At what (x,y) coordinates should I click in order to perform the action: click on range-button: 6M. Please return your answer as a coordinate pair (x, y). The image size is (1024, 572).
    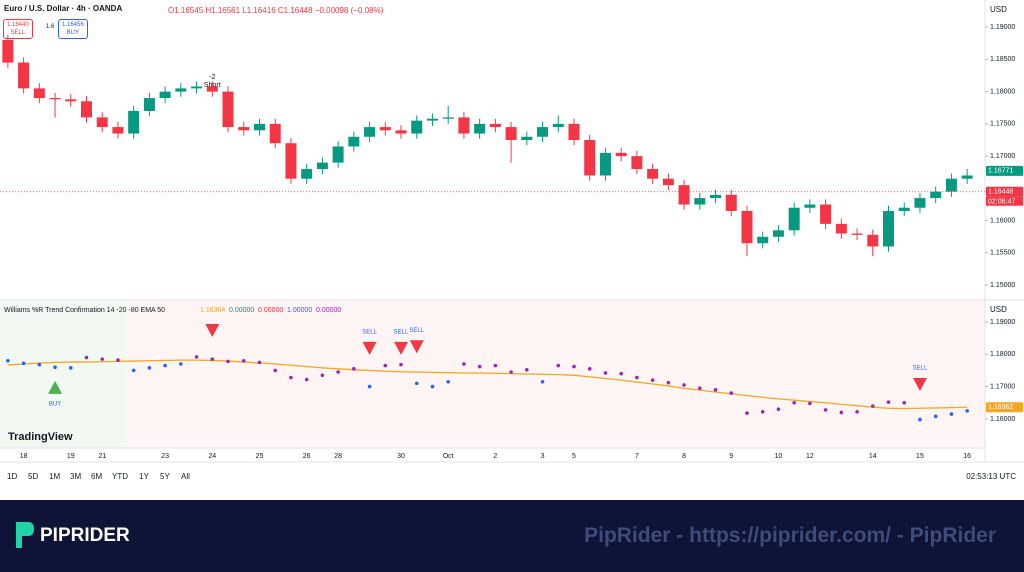
    Looking at the image, I should click on (97, 476).